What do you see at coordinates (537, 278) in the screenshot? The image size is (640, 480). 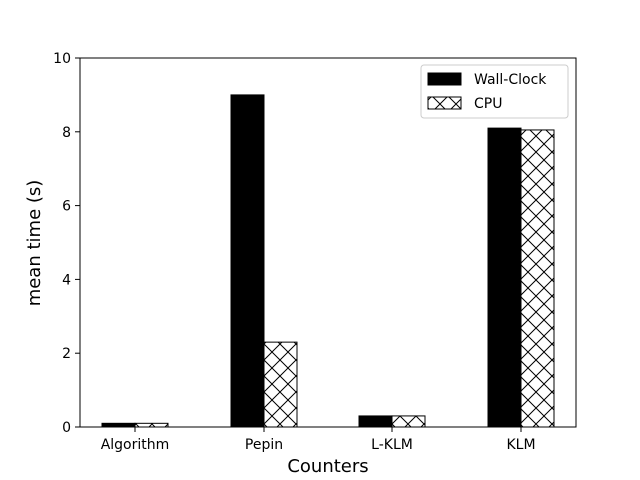 I see `bar-cpu-klm` at bounding box center [537, 278].